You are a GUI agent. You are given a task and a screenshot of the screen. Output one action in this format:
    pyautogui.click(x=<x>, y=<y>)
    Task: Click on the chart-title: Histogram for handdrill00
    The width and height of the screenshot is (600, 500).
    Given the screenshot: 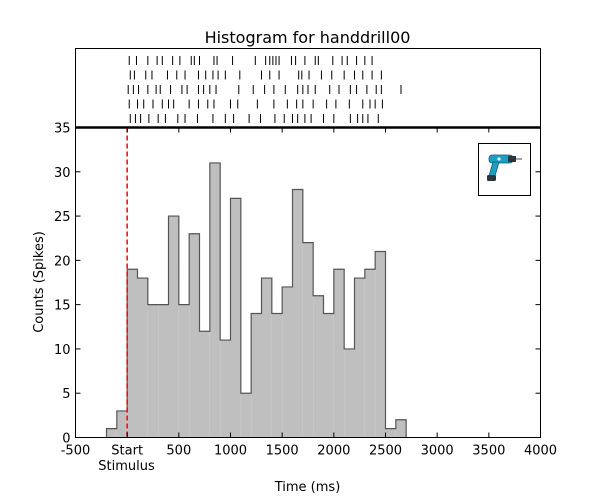 What is the action you would take?
    pyautogui.click(x=308, y=37)
    